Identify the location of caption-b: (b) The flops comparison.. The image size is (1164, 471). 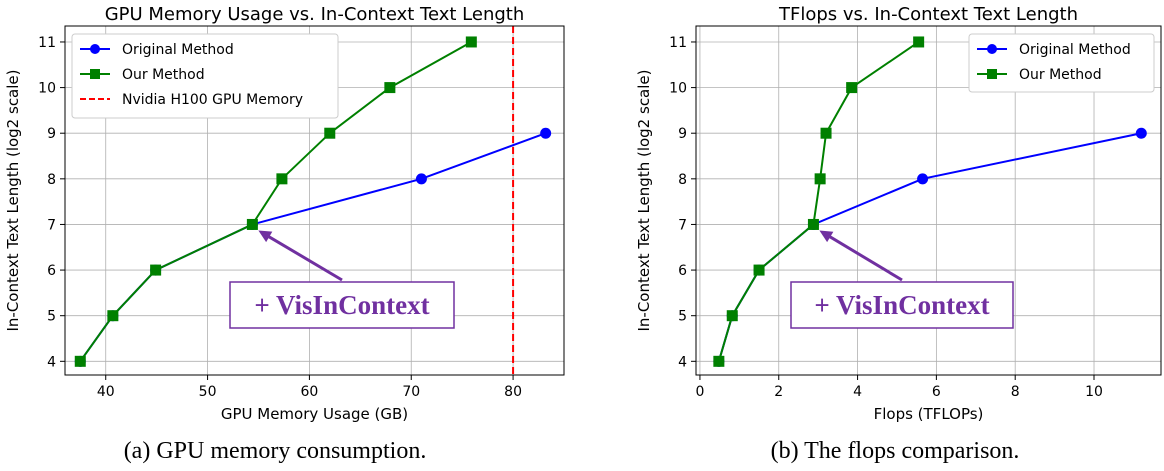
(895, 451).